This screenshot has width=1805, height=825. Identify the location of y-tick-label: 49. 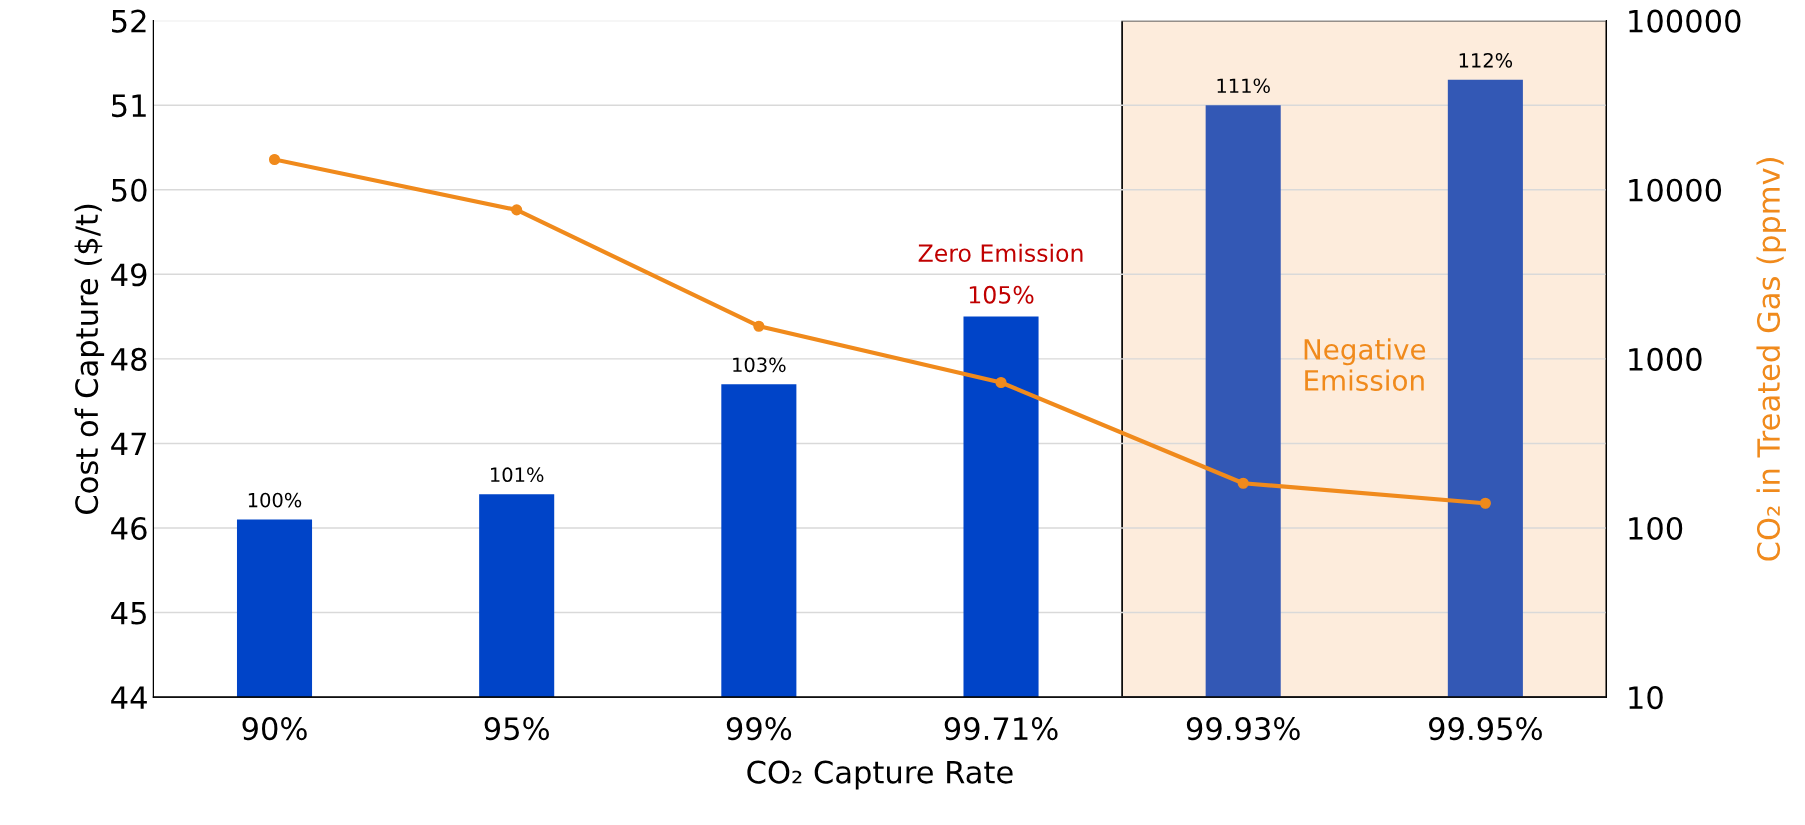
(129, 275).